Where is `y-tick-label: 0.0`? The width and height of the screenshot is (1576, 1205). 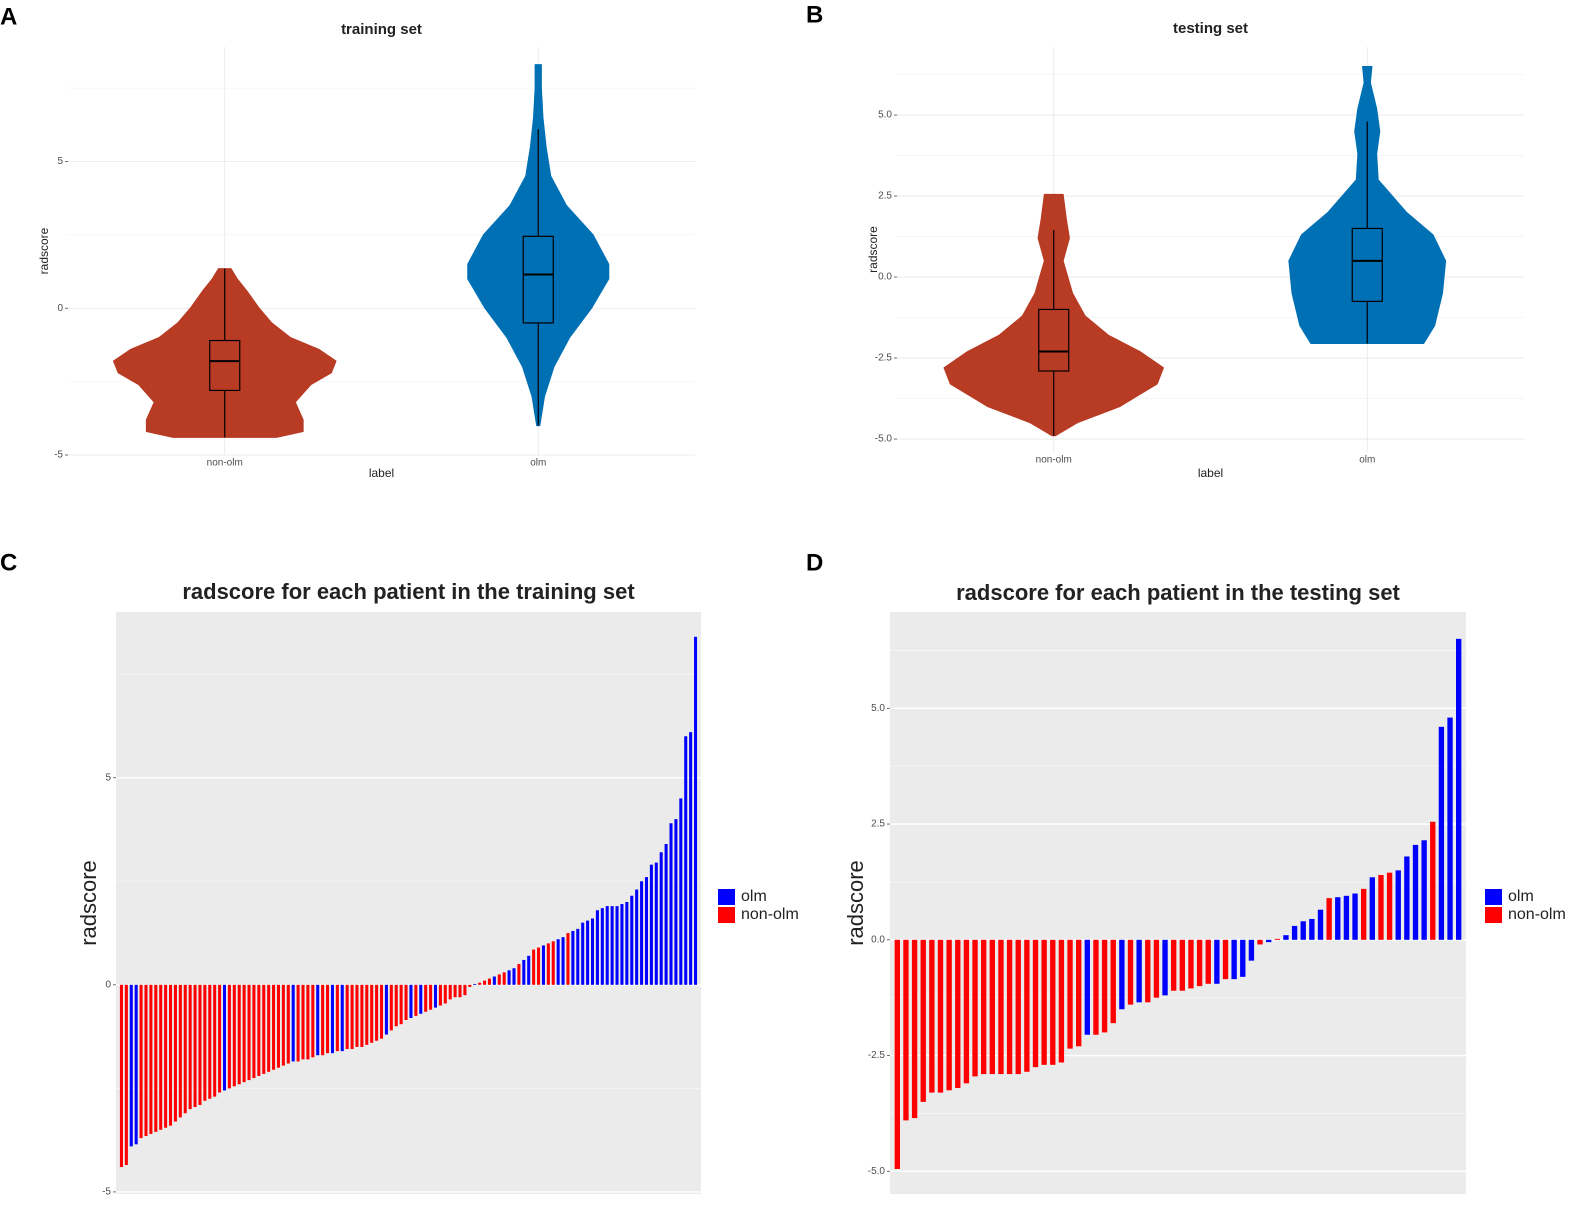 y-tick-label: 0.0 is located at coordinates (878, 939).